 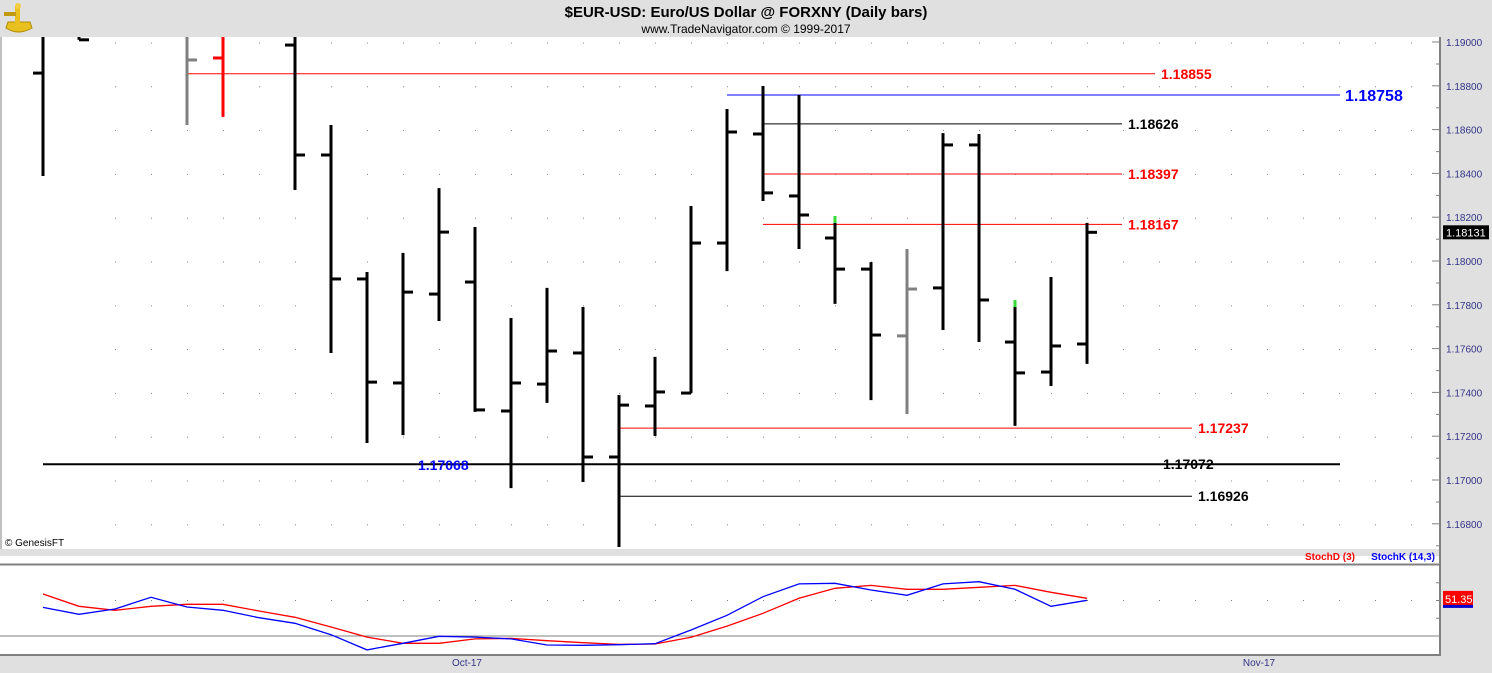 What do you see at coordinates (1374, 96) in the screenshot?
I see `level-label: 1.18758` at bounding box center [1374, 96].